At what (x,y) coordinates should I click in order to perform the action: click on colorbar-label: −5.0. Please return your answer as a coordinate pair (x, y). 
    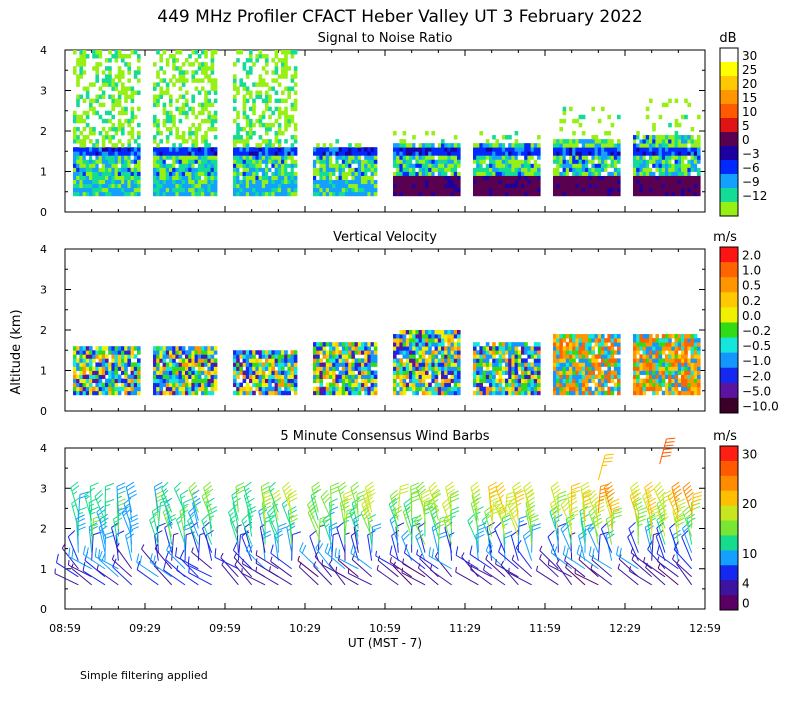
    Looking at the image, I should click on (756, 391).